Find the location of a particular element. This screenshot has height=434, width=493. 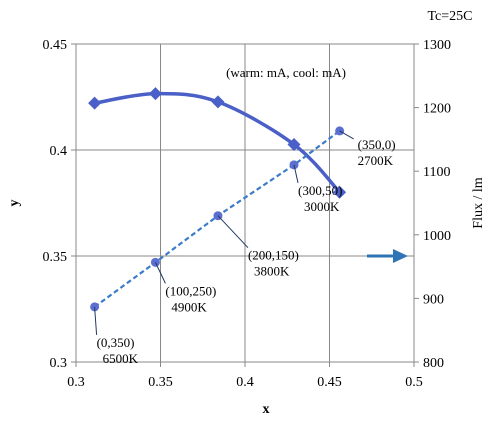

chart-annotation: (warm: mA, cool: mA) is located at coordinates (286, 72).